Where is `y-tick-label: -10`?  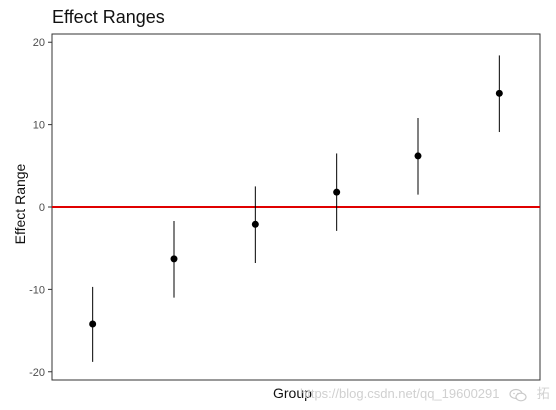
y-tick-label: -10 is located at coordinates (37, 290).